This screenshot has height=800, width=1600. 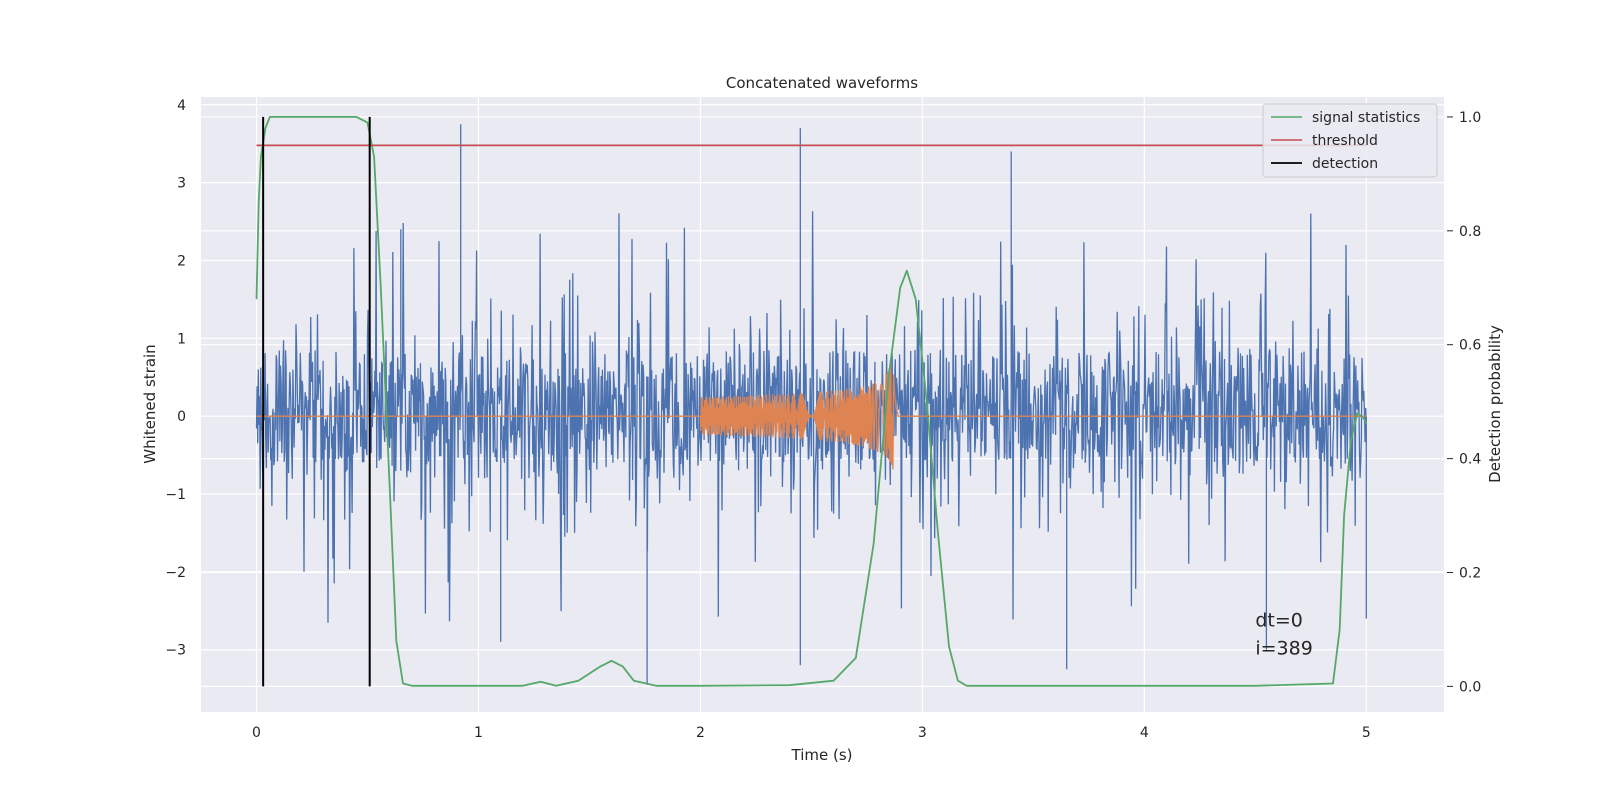 I want to click on y-tick-label: 4, so click(x=181, y=106).